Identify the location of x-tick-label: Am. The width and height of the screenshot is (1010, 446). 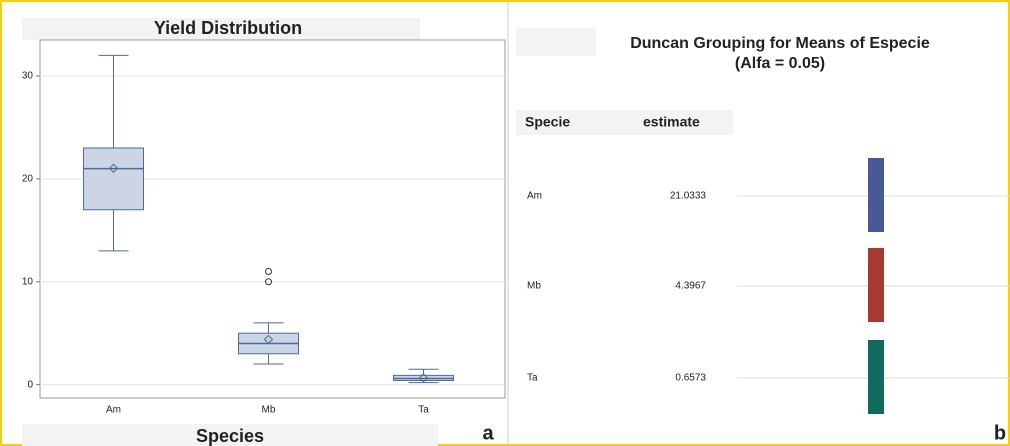
(113, 410).